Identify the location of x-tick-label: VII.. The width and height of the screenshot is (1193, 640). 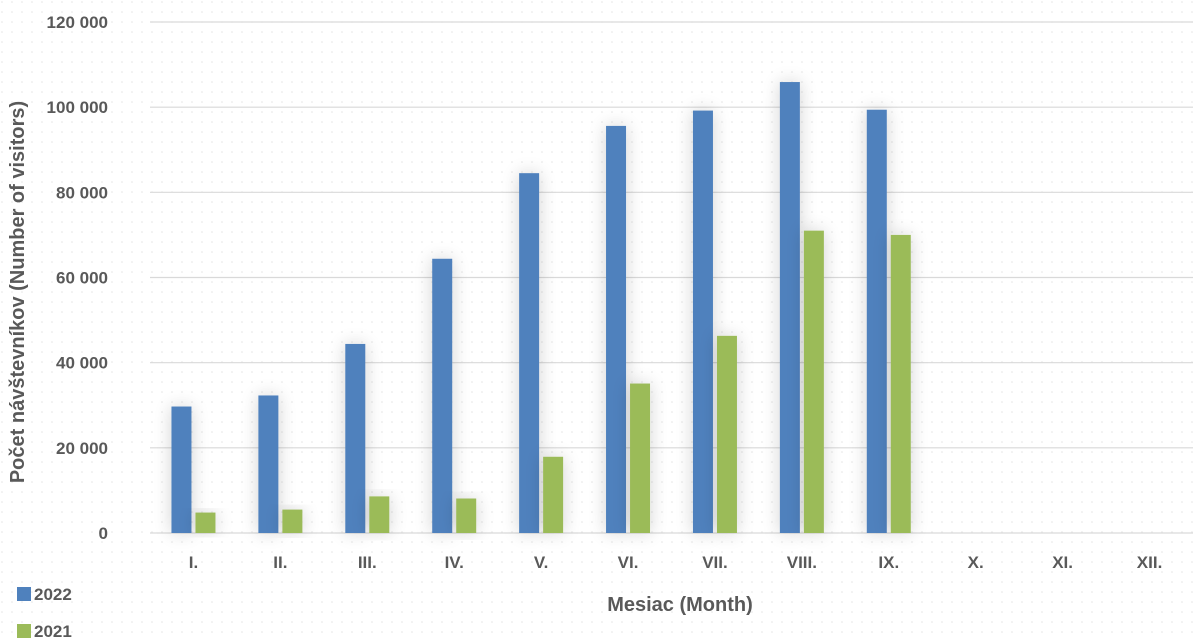
(715, 562).